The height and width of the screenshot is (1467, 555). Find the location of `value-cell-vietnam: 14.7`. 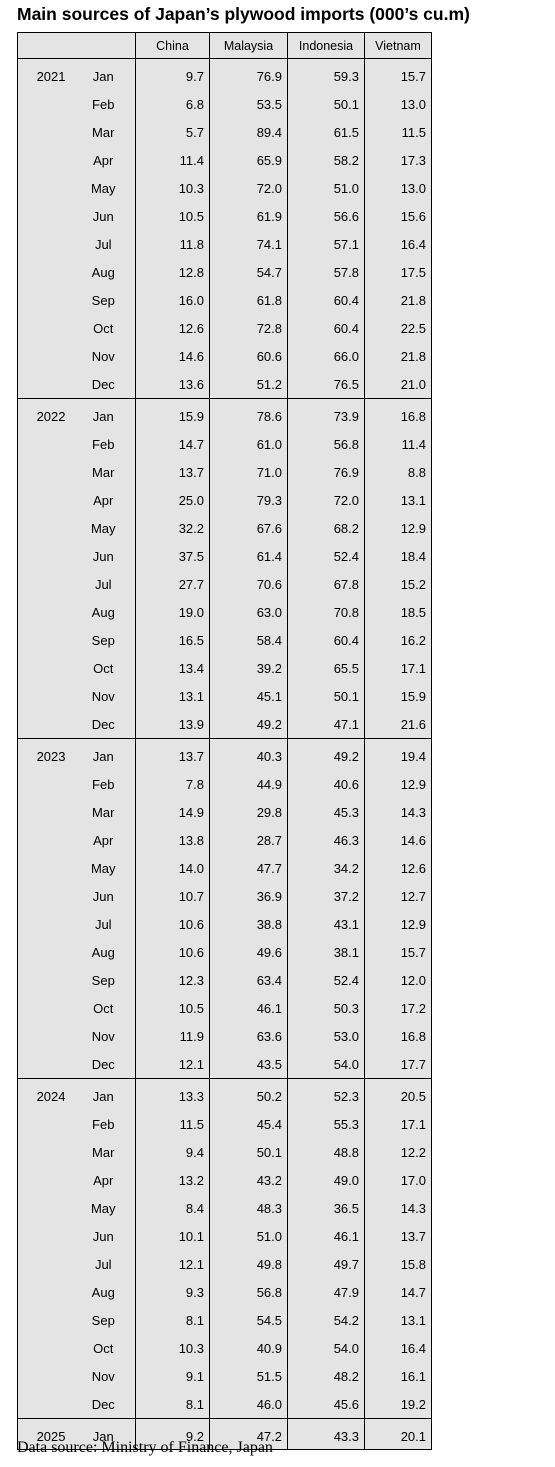

value-cell-vietnam: 14.7 is located at coordinates (398, 1292).